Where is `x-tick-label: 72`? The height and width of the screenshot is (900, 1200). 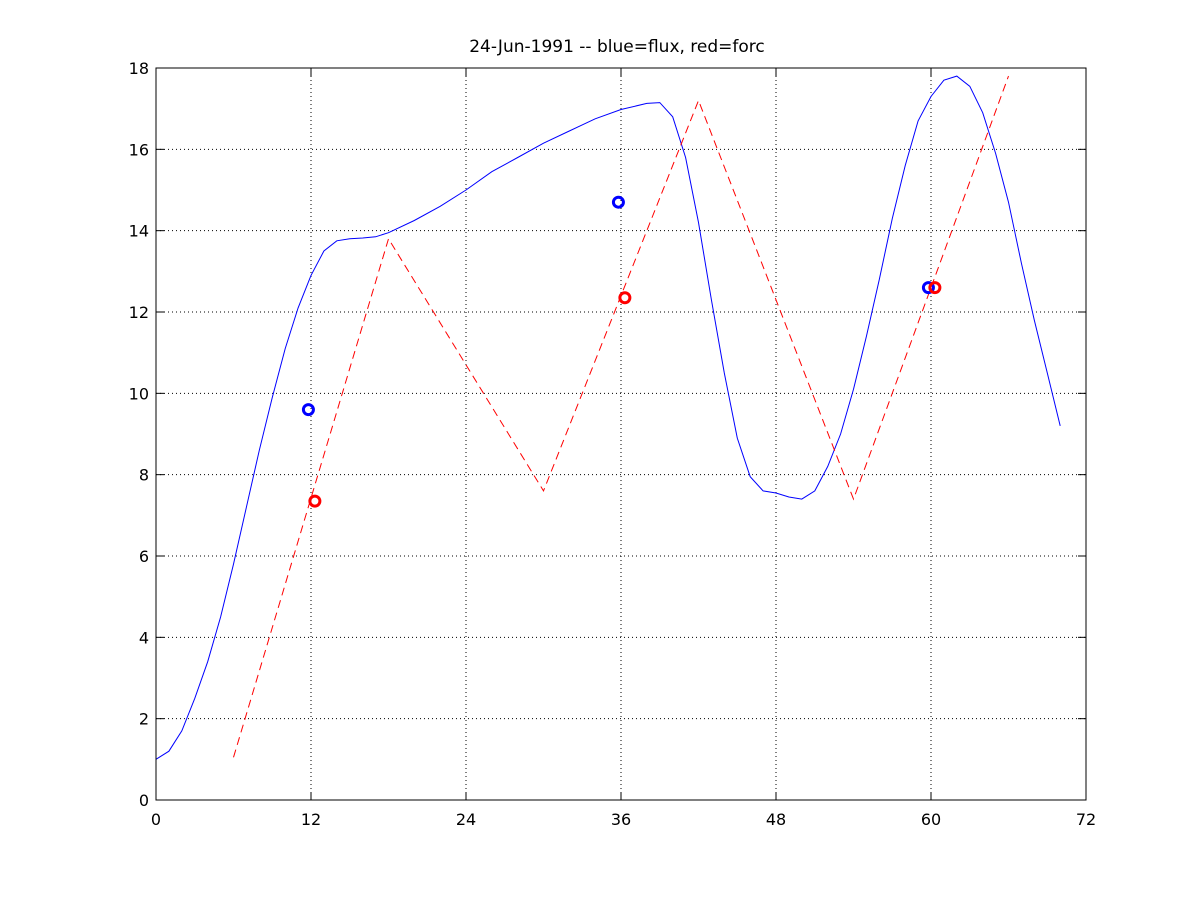
x-tick-label: 72 is located at coordinates (1086, 819).